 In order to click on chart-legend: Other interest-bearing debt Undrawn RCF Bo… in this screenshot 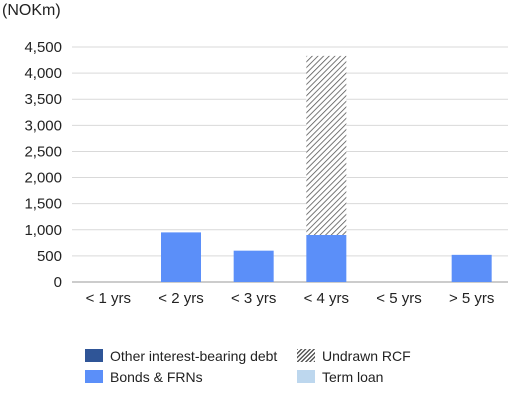, I will do `click(248, 366)`.